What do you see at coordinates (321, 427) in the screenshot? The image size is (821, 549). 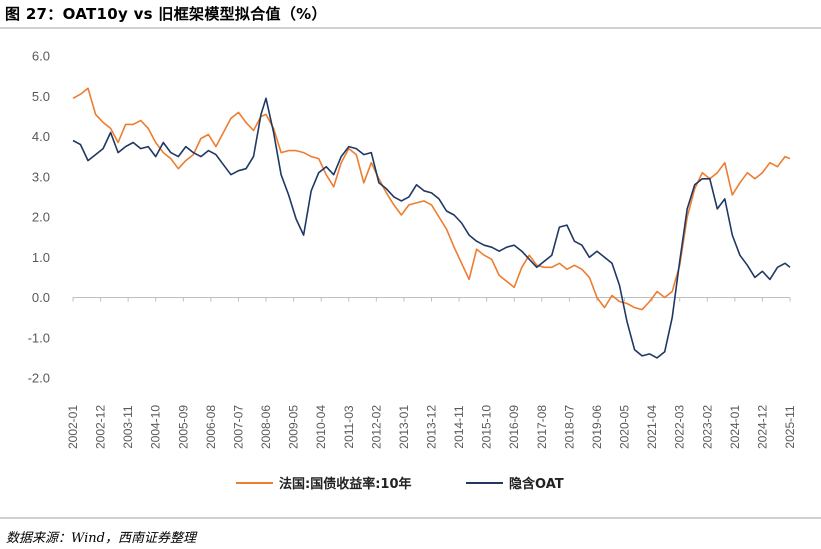 I see `x-tick-label: 2010-04` at bounding box center [321, 427].